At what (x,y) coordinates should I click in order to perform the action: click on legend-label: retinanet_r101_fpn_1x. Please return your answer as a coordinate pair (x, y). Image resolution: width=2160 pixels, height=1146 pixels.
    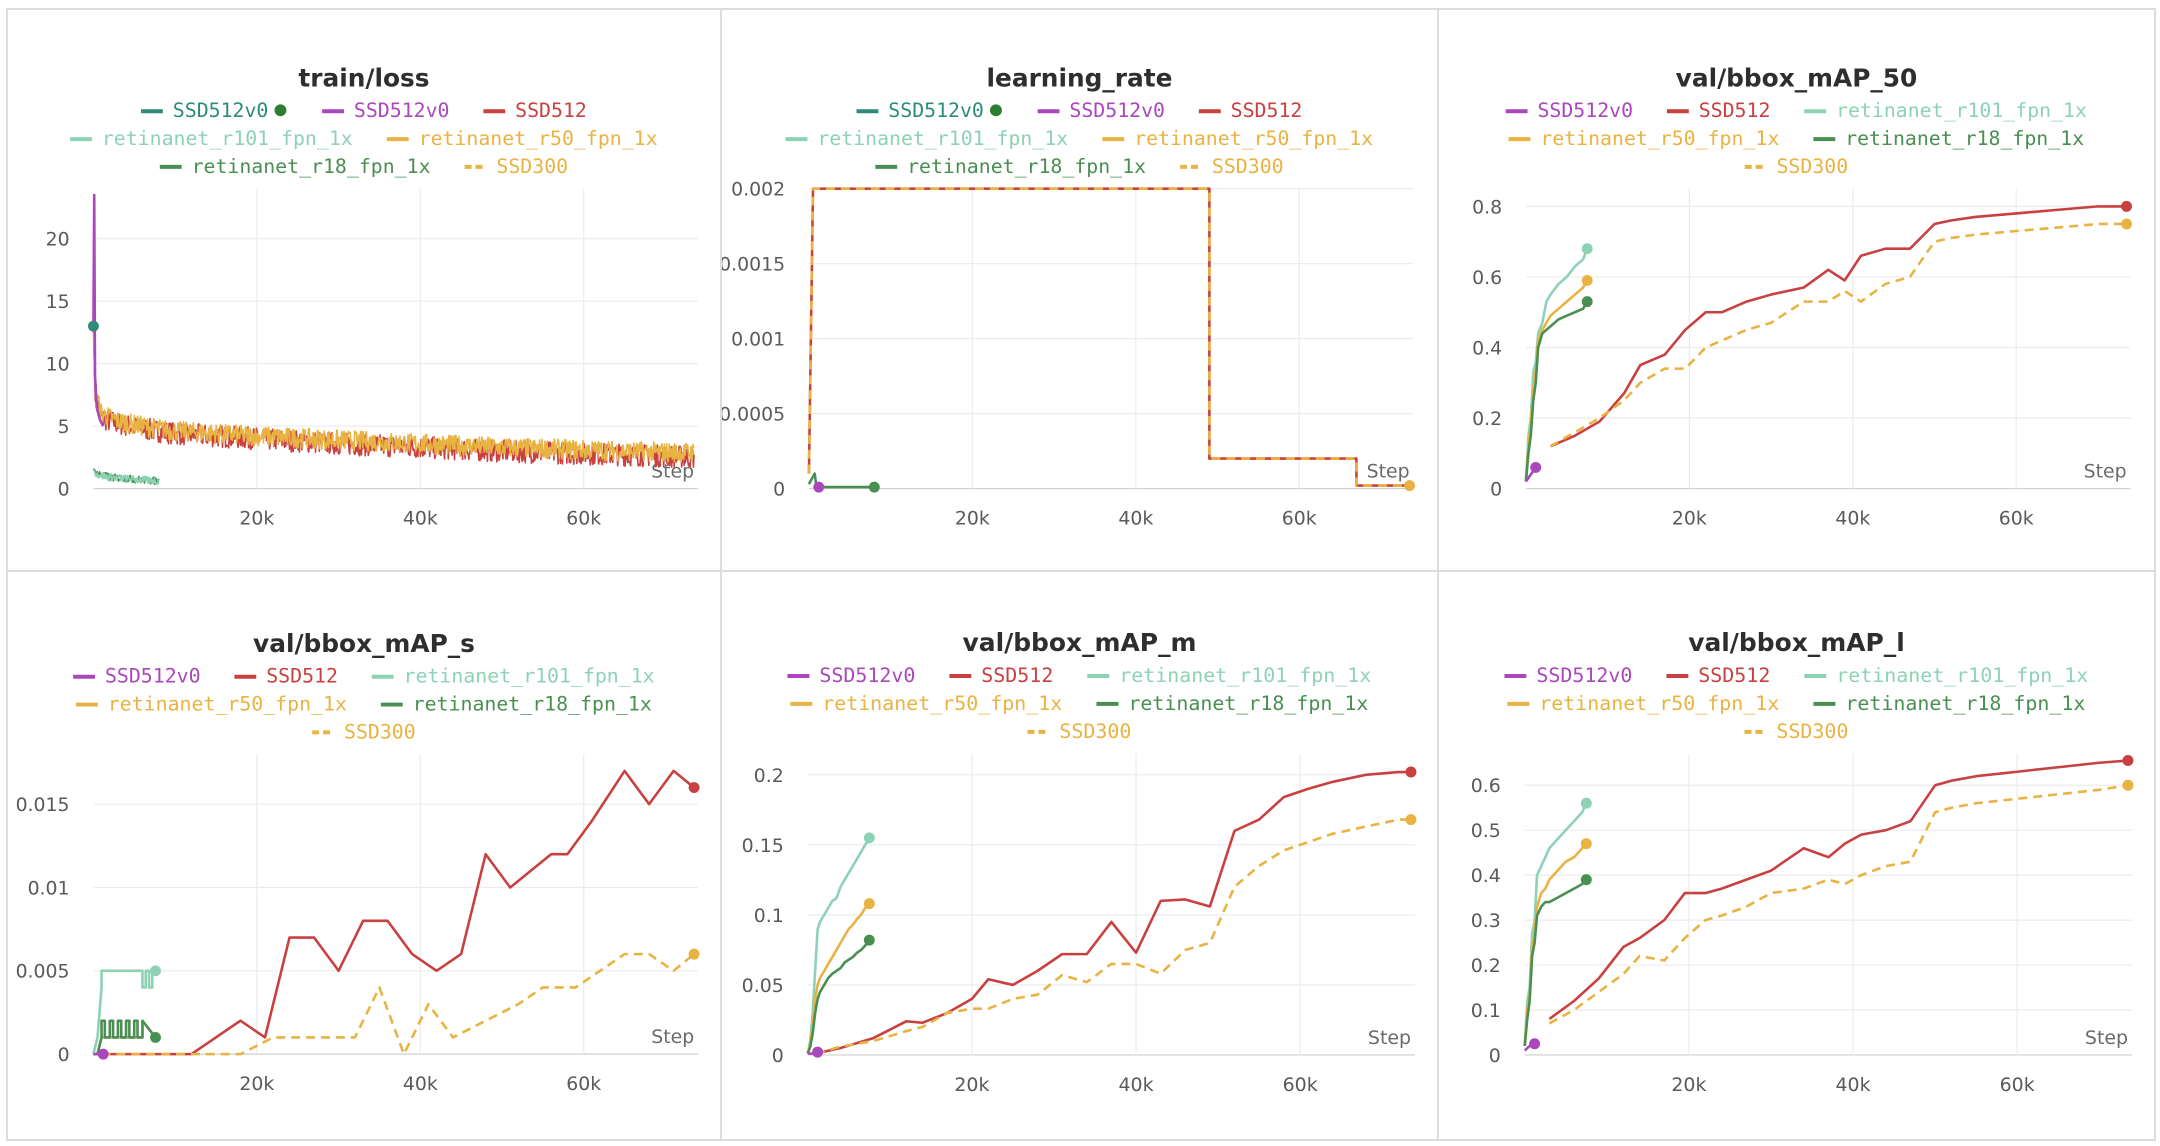
    Looking at the image, I should click on (1245, 675).